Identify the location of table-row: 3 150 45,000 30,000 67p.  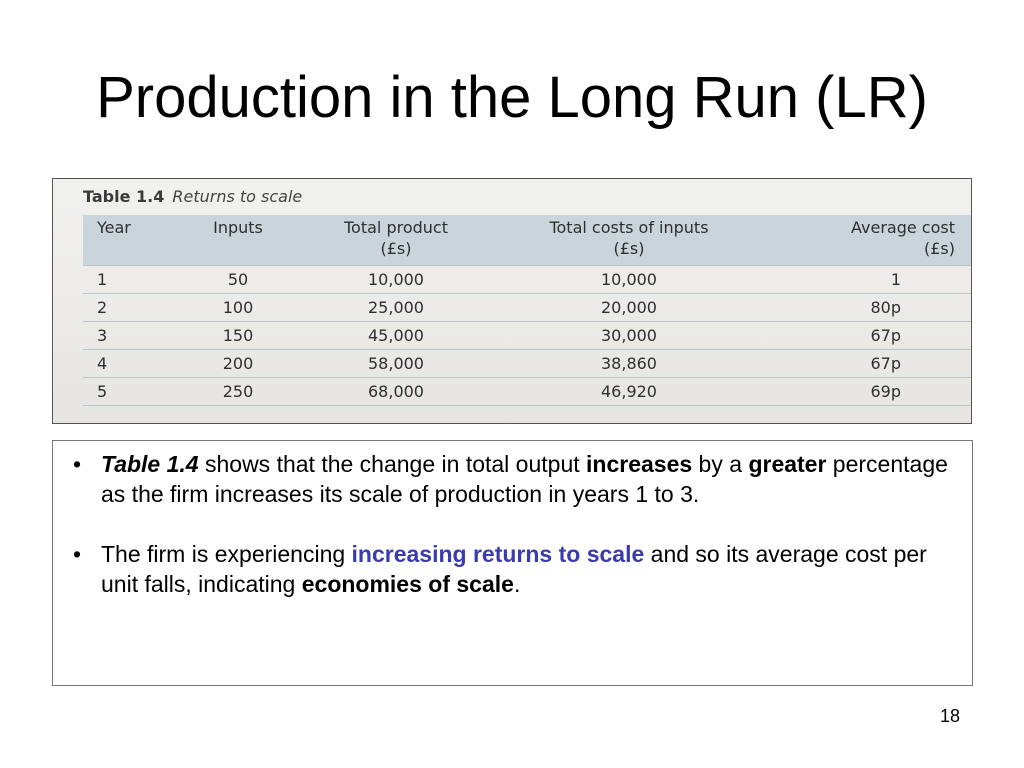
(527, 335).